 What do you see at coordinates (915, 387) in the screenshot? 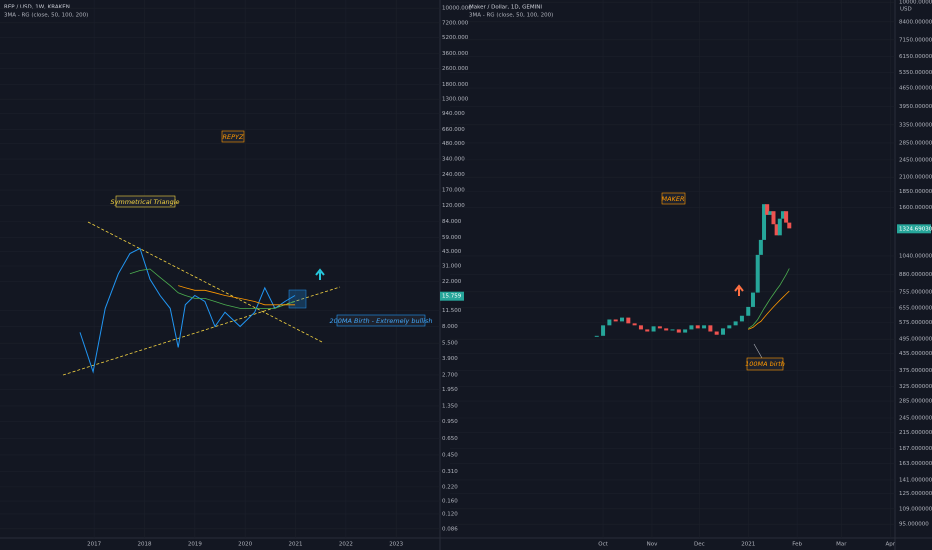
I see `y-tick-label: 325.000000` at bounding box center [915, 387].